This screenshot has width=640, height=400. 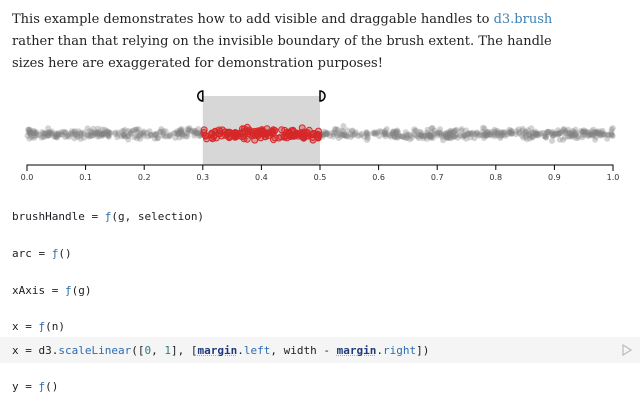 I want to click on brush-handle-east, so click(x=322, y=96).